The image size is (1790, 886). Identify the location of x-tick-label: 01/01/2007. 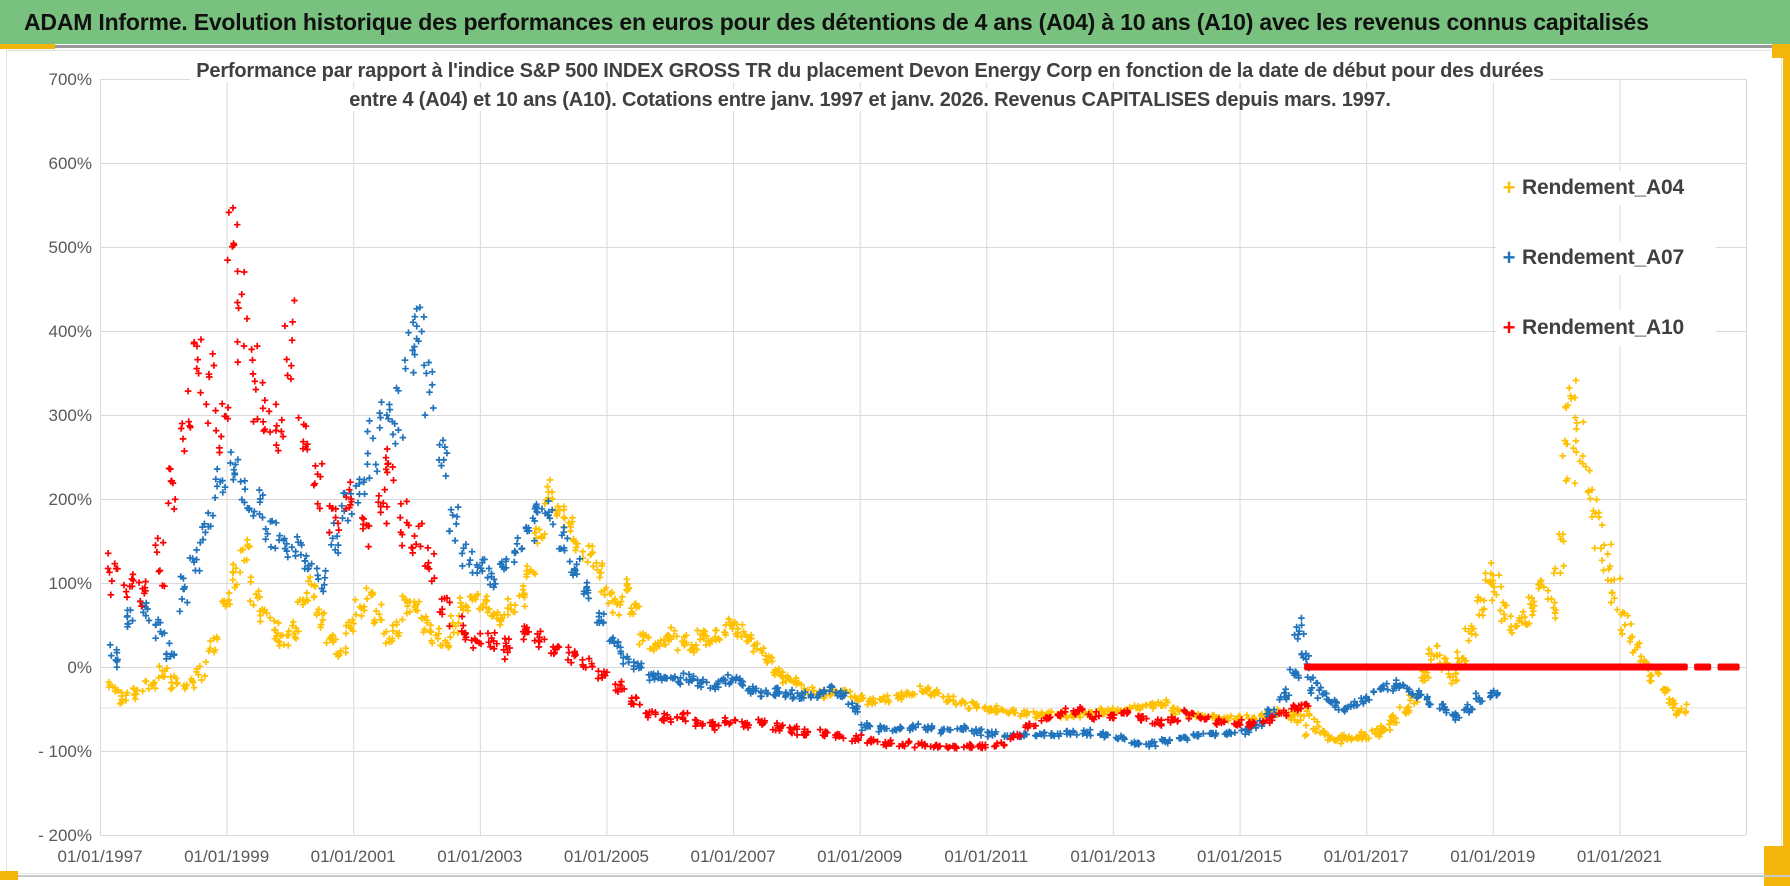
(733, 856).